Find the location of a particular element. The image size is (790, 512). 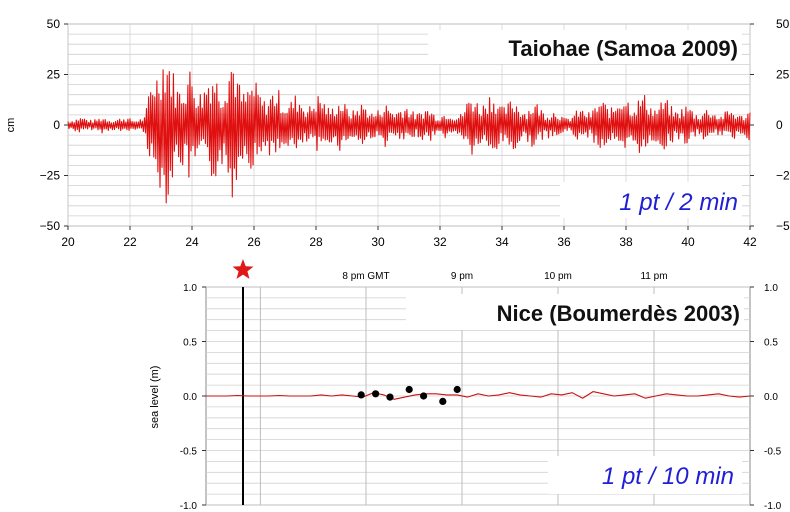

y-tick-label: -0.5 is located at coordinates (189, 452).